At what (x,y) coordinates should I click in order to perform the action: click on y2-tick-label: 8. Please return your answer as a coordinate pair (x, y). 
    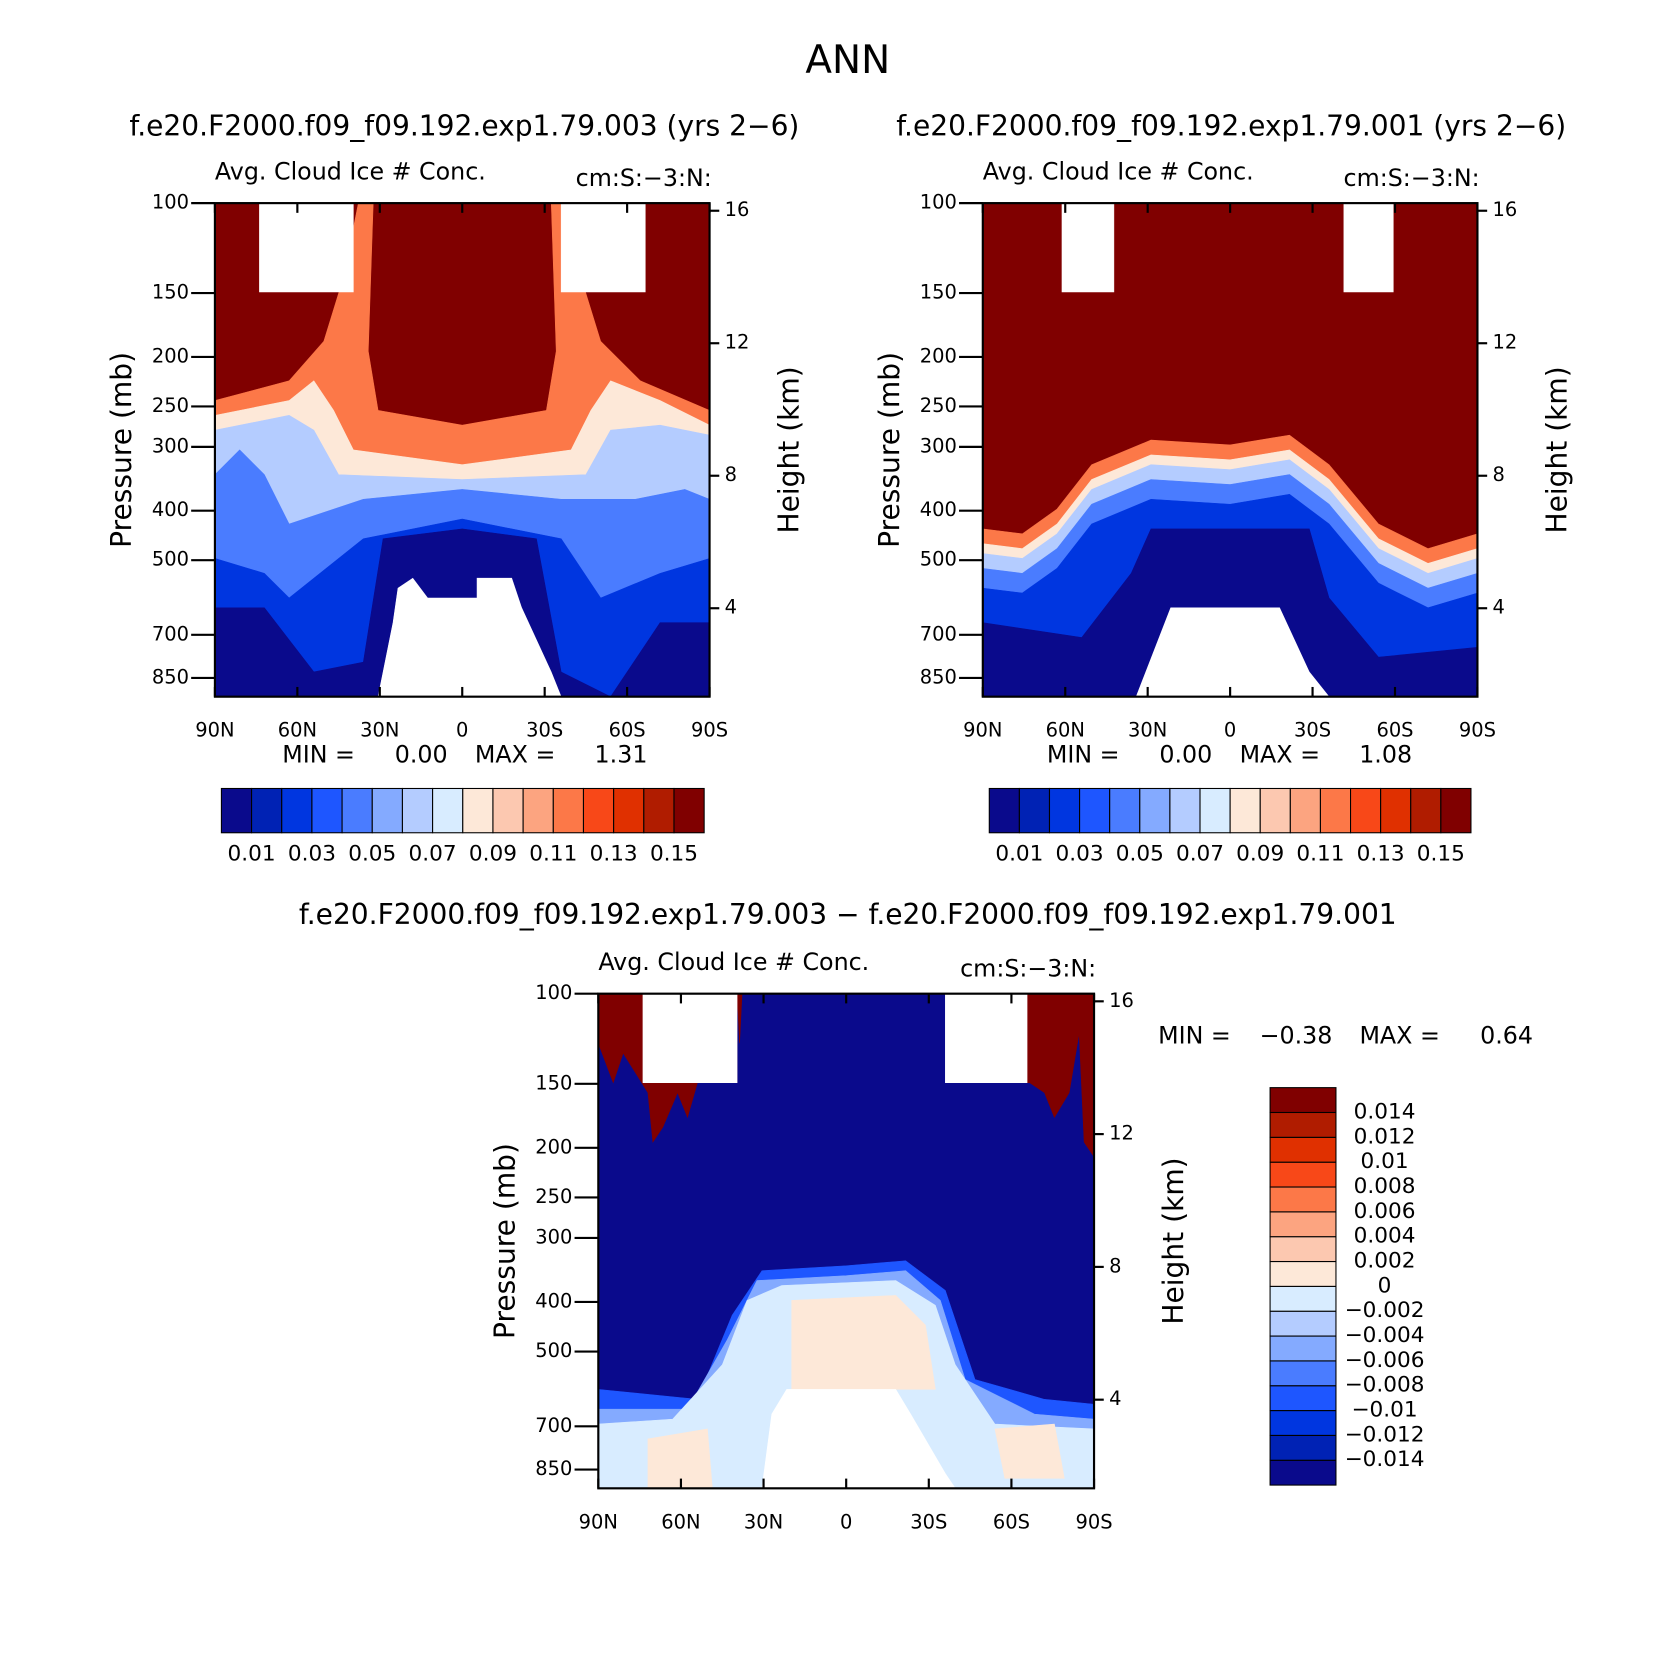
    Looking at the image, I should click on (731, 474).